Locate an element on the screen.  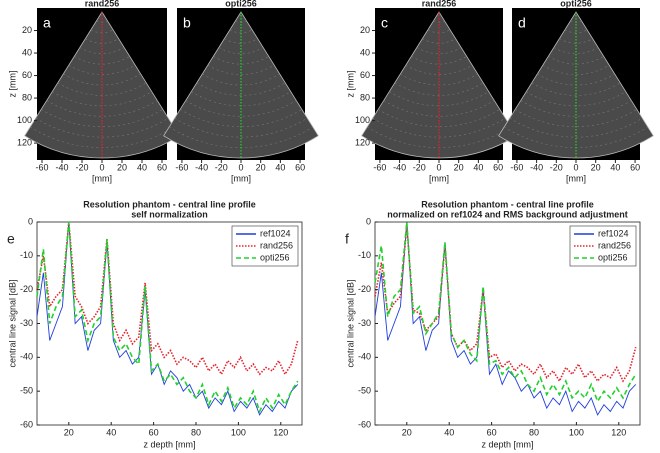
panel-label: a is located at coordinates (47, 23).